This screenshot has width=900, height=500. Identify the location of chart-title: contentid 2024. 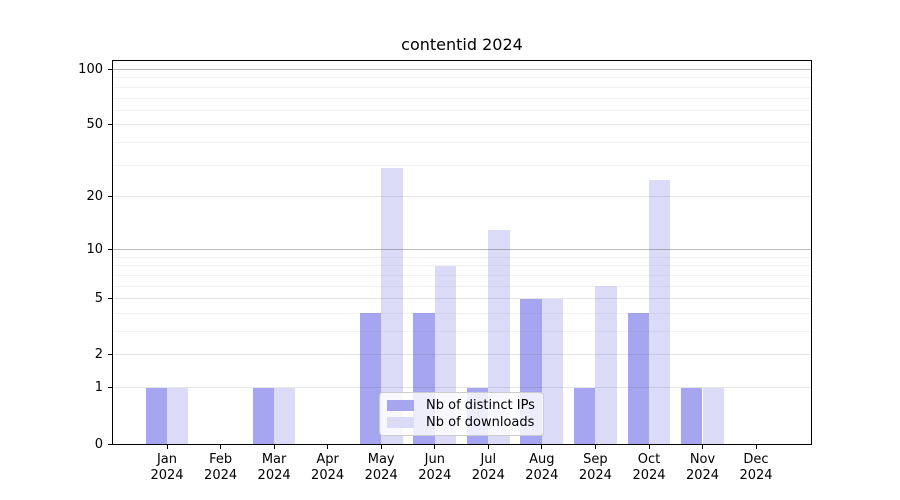
(462, 44).